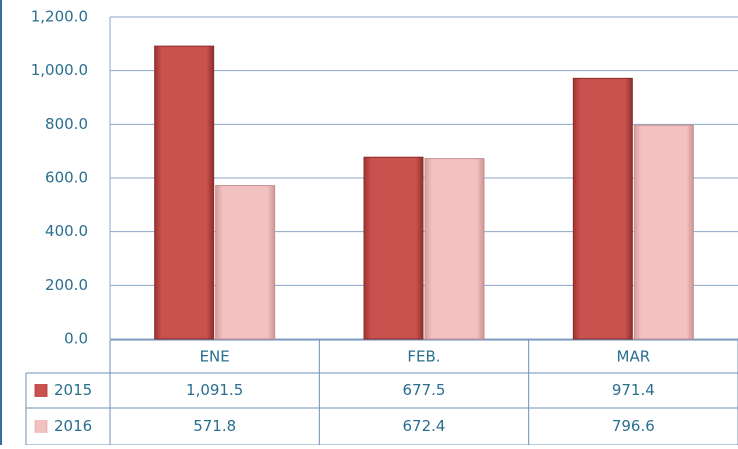  I want to click on x-tick-label: FEB., so click(423, 357).